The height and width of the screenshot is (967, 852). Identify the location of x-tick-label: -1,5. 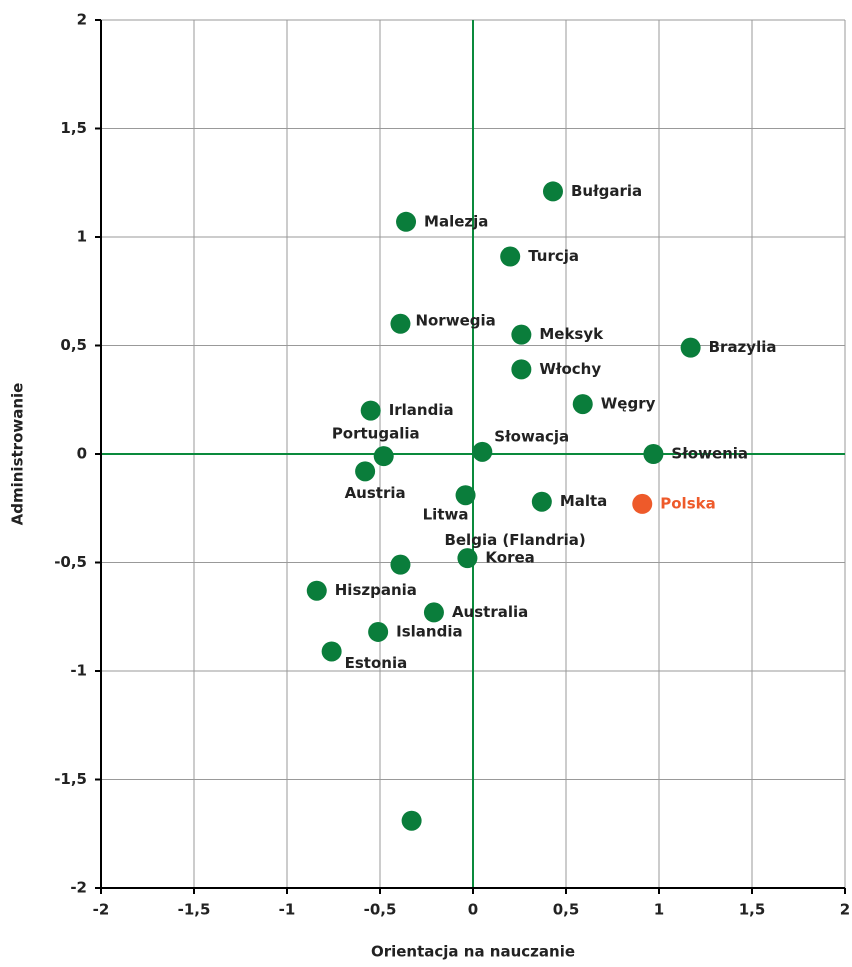
(194, 910).